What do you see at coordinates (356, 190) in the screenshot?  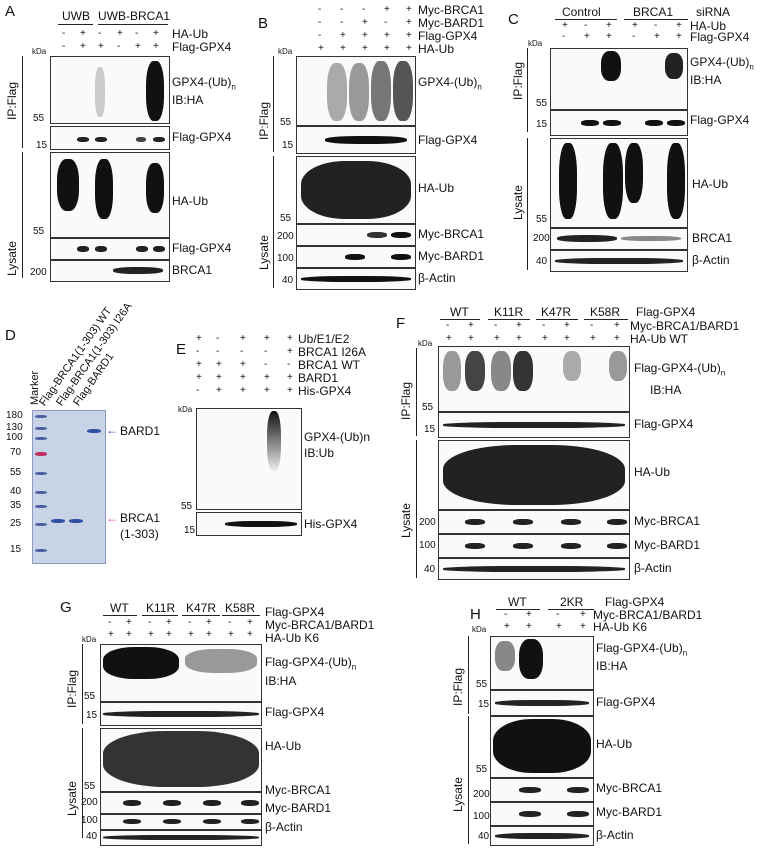 I see `blot-b-haub` at bounding box center [356, 190].